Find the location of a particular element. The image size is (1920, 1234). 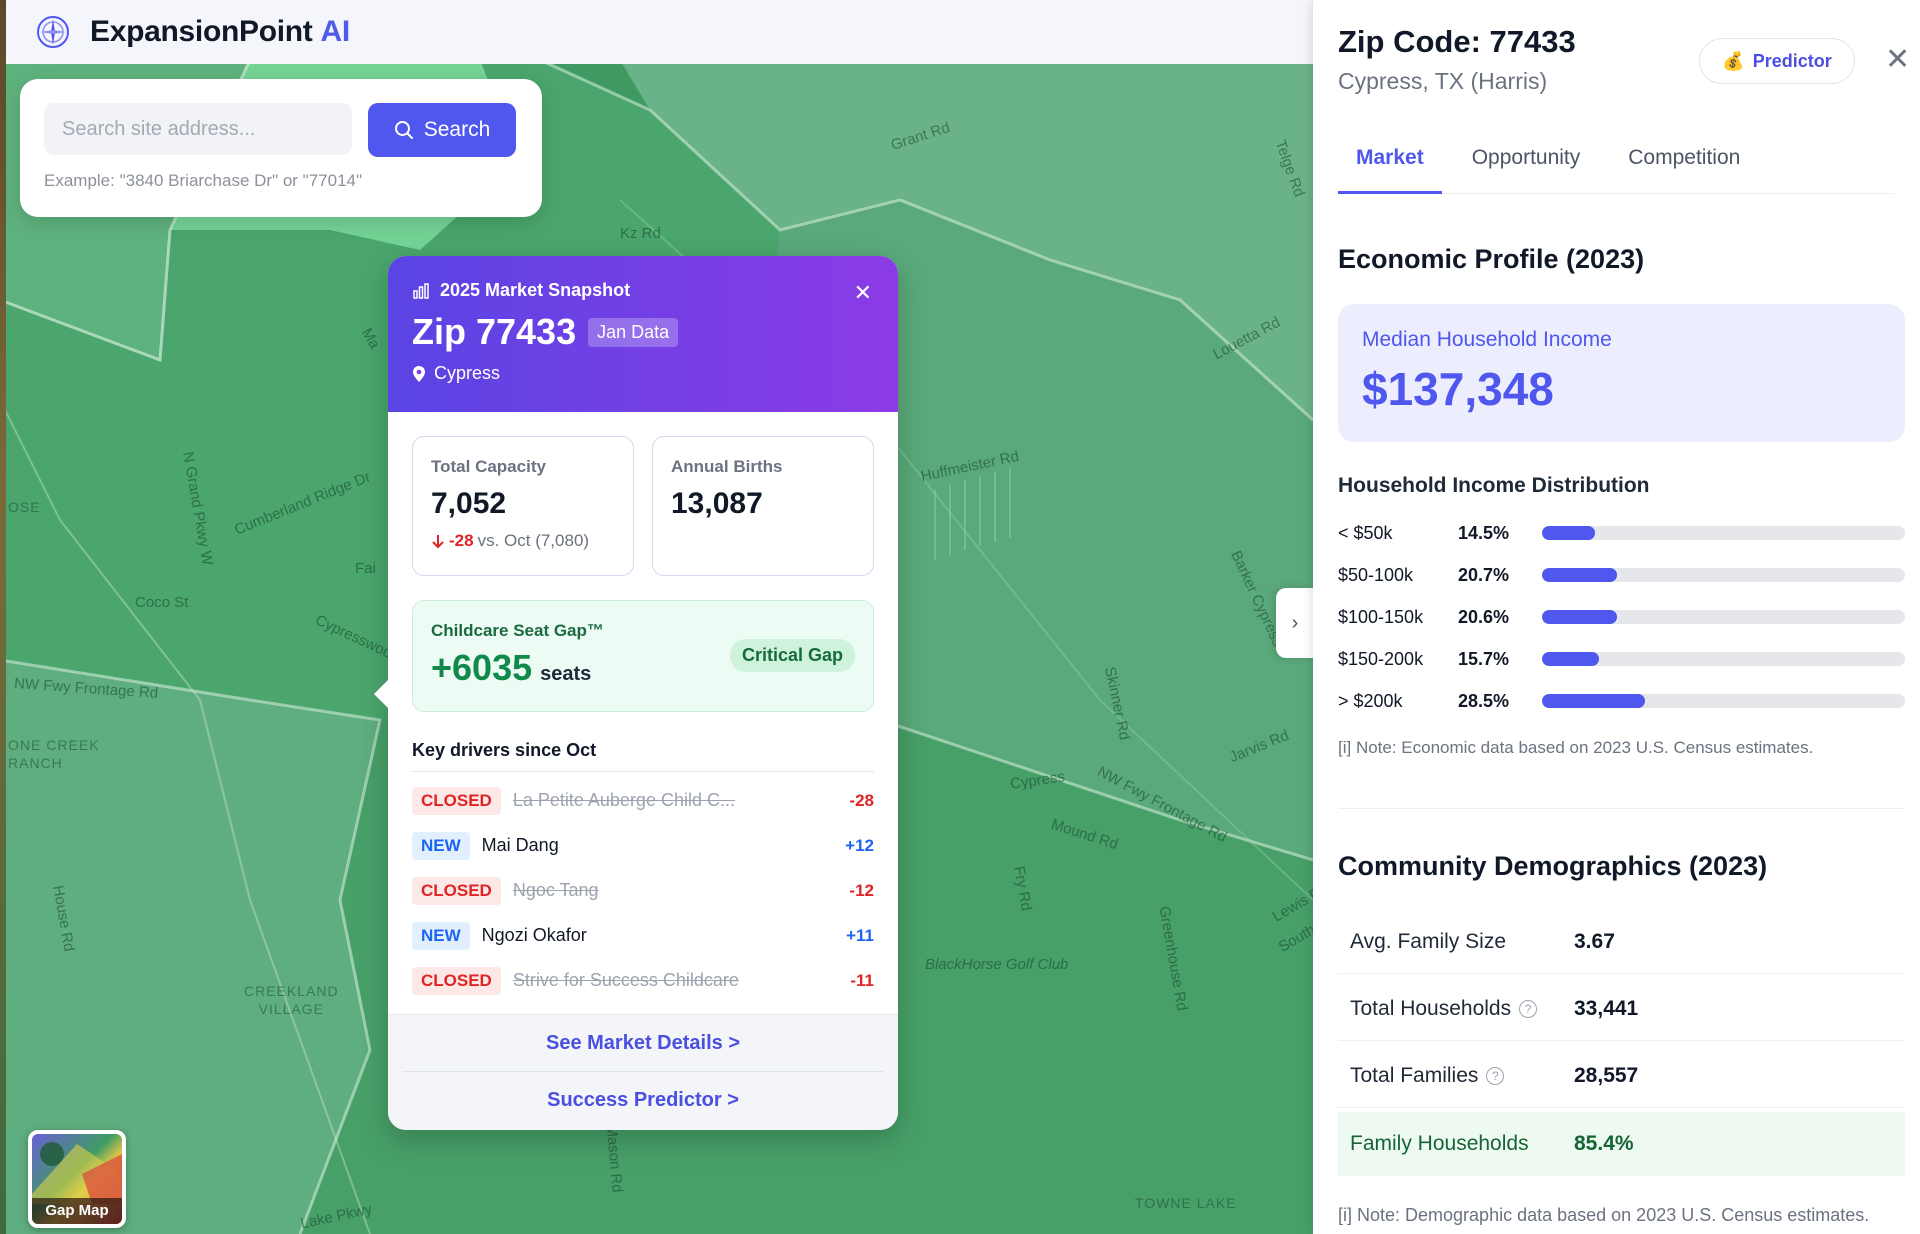

see-market-details-link: See Market Details > is located at coordinates (643, 1043).